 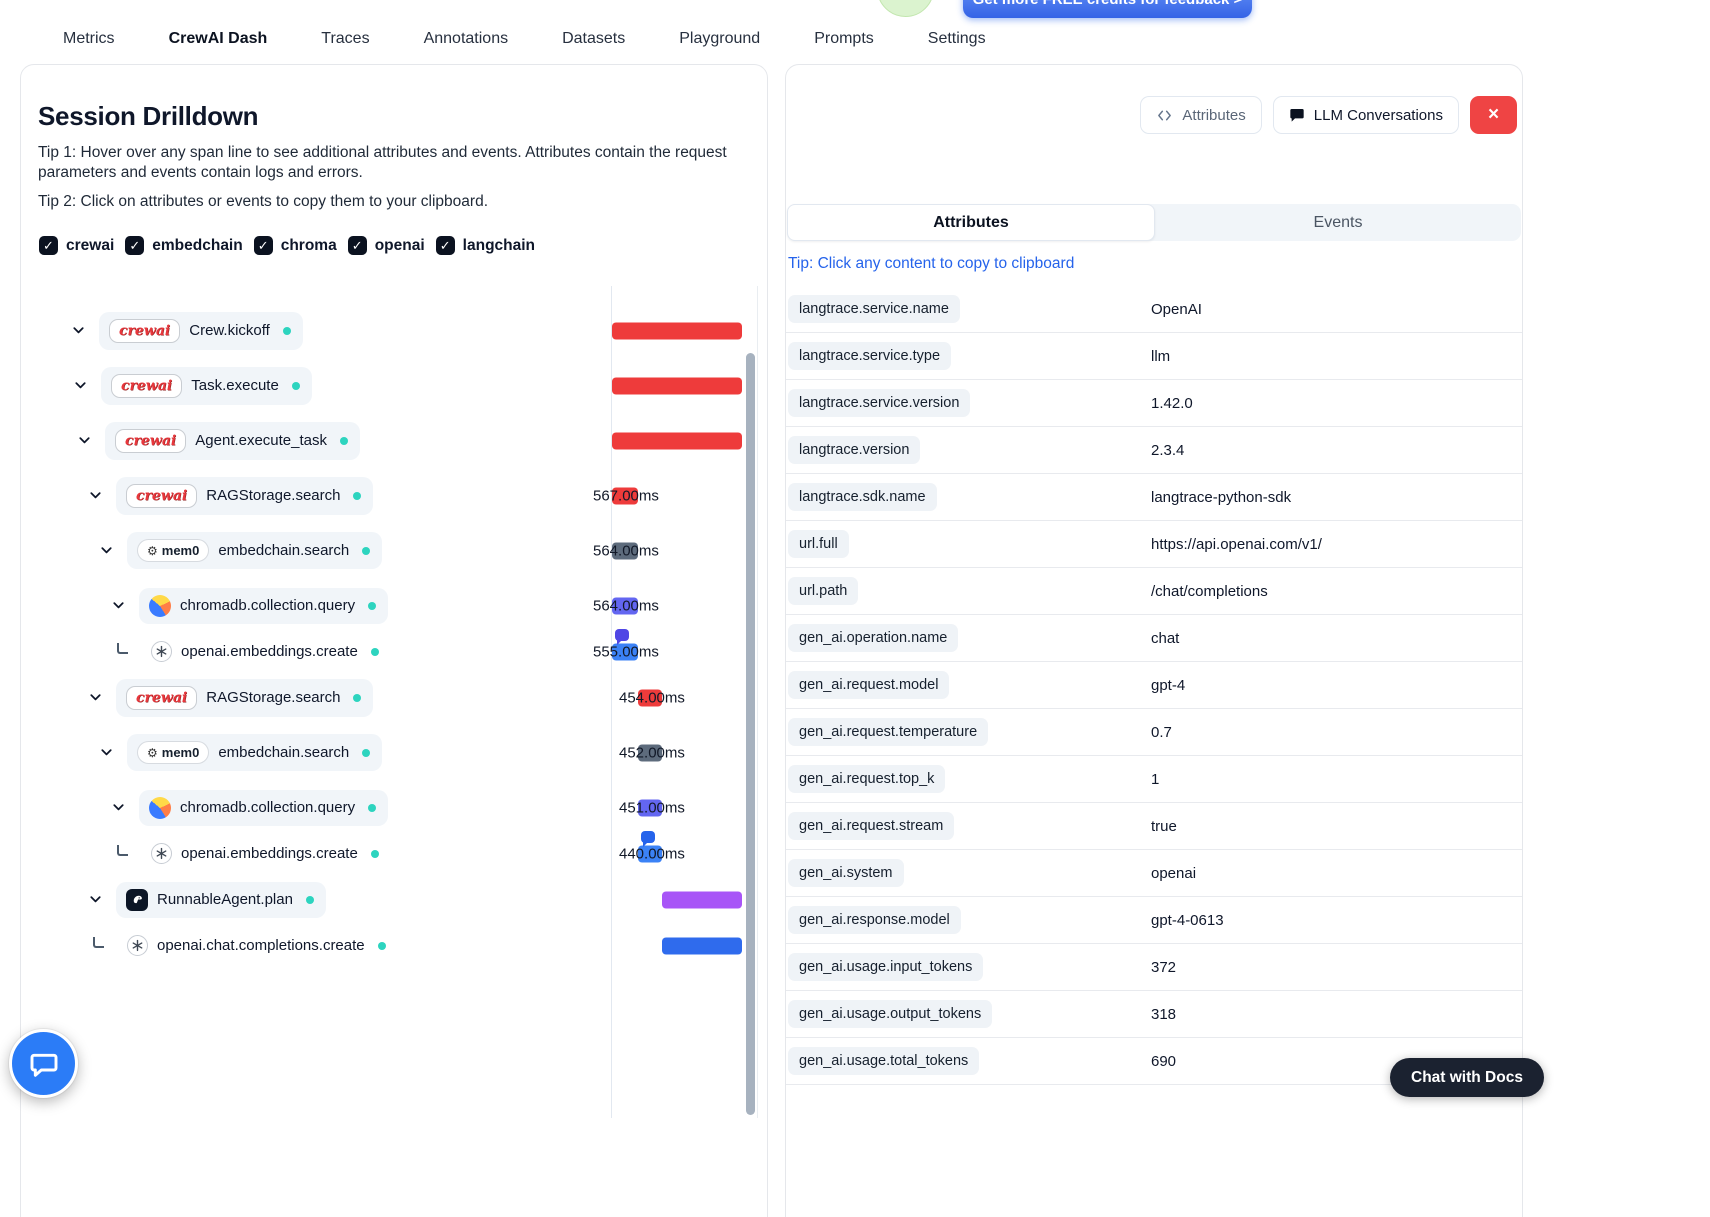 I want to click on span-label-pill: RunnableAgent.plan, so click(x=221, y=899).